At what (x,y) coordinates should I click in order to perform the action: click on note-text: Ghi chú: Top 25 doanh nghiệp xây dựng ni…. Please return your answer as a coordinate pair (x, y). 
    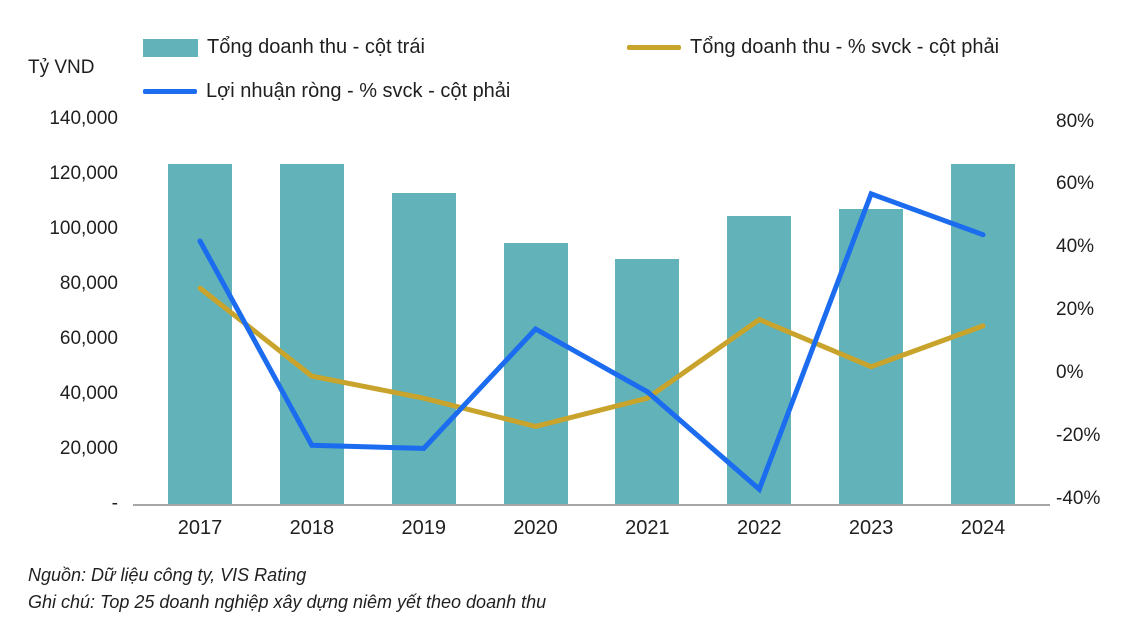
    Looking at the image, I should click on (287, 602).